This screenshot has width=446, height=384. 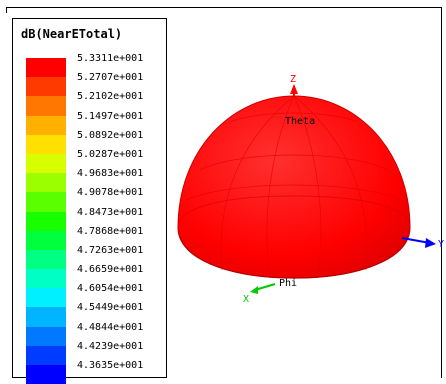 I want to click on phi-label: Phi, so click(x=288, y=283).